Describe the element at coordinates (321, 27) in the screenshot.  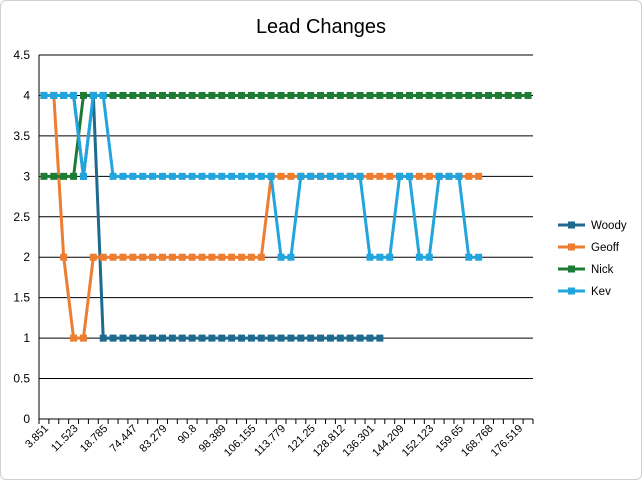
I see `chart-title: Lead Changes` at that location.